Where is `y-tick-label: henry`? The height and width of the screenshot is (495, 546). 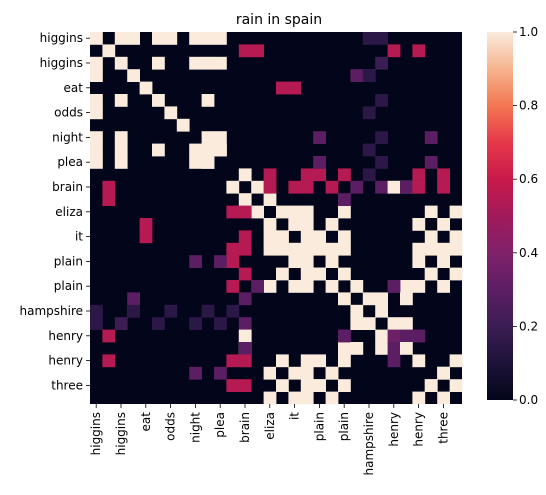
y-tick-label: henry is located at coordinates (65, 336).